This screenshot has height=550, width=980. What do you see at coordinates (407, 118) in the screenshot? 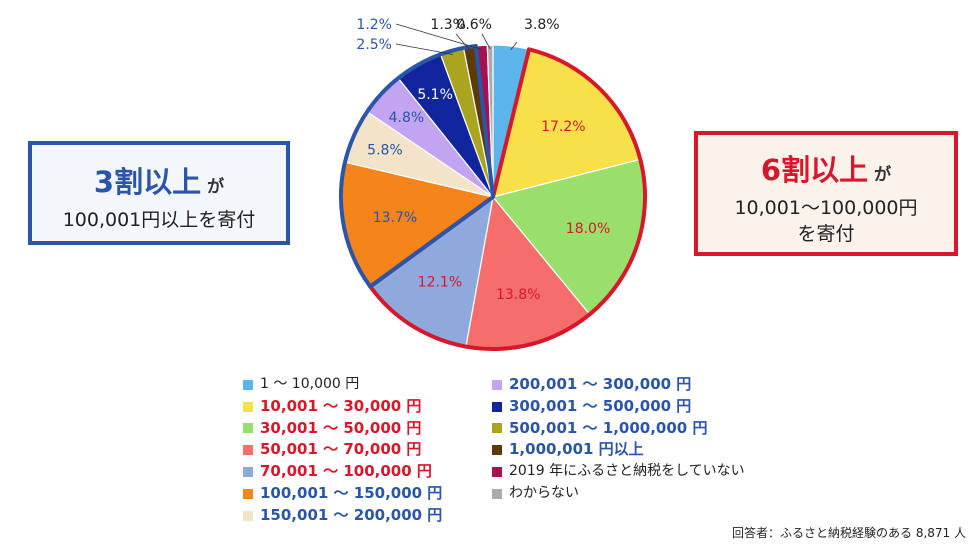
I see `value-label: 4.8%` at bounding box center [407, 118].